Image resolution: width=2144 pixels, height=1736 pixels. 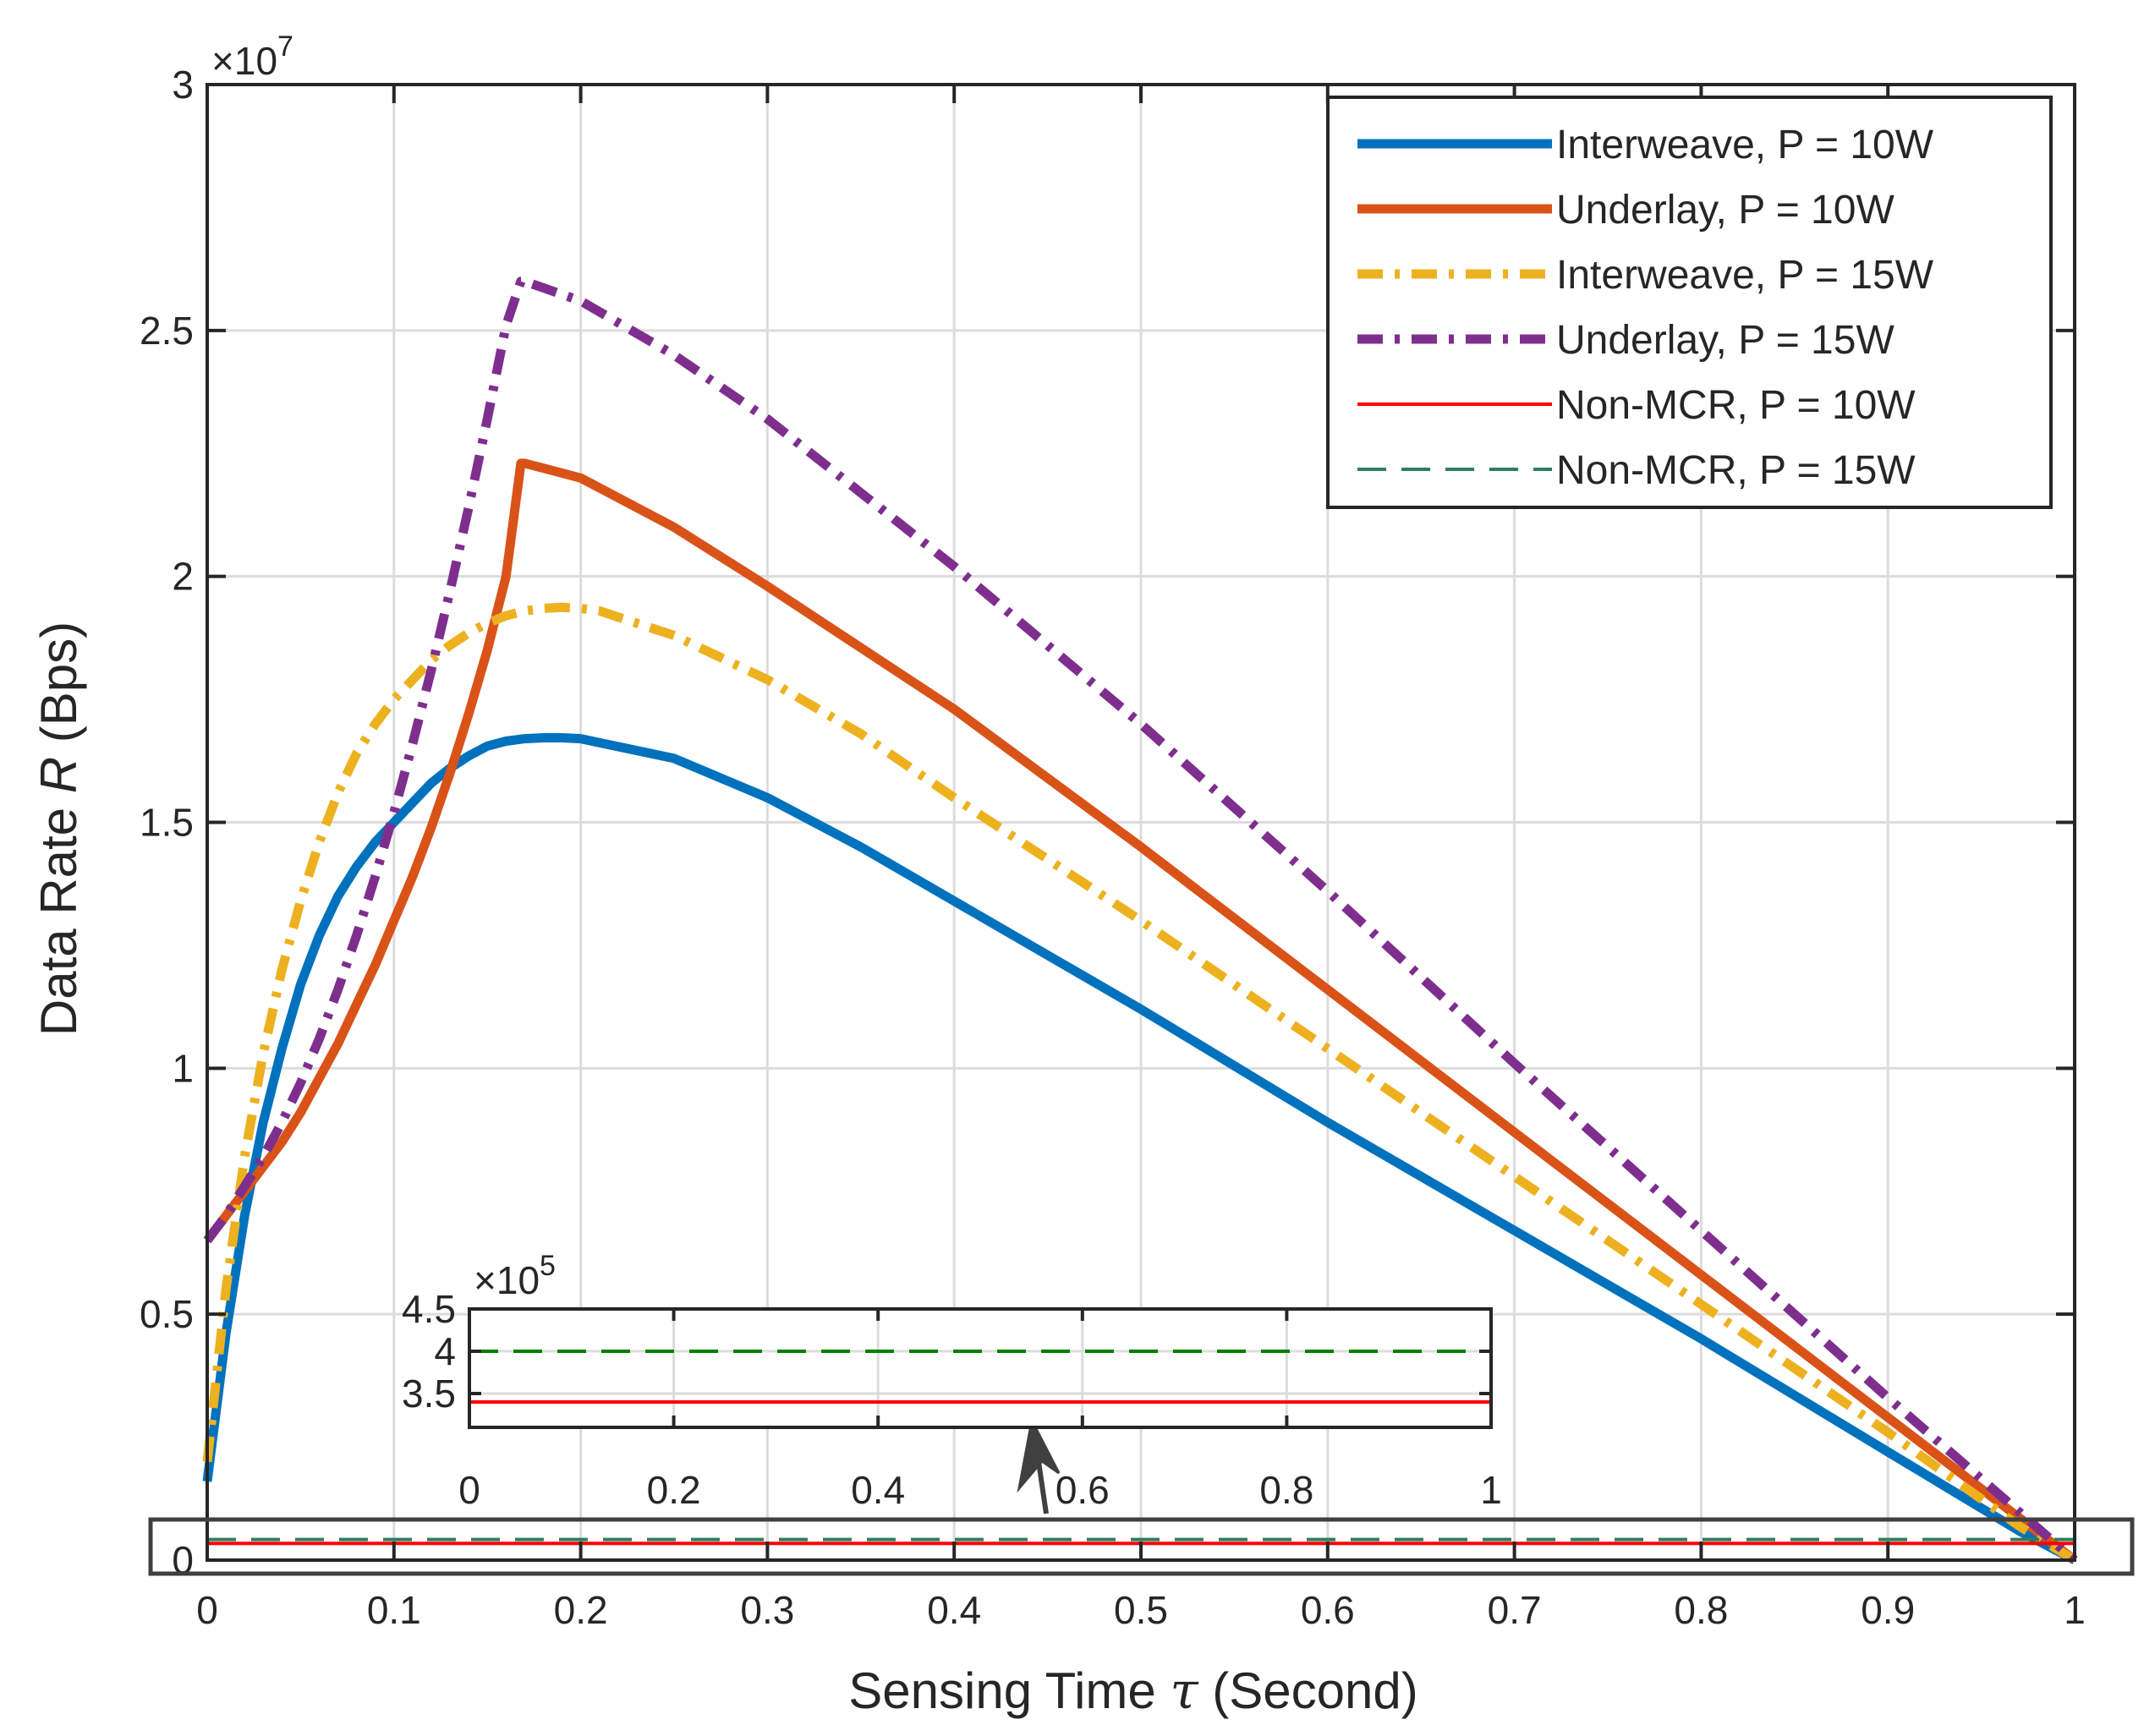 I want to click on main-y-tick-label: 2.5, so click(x=167, y=331).